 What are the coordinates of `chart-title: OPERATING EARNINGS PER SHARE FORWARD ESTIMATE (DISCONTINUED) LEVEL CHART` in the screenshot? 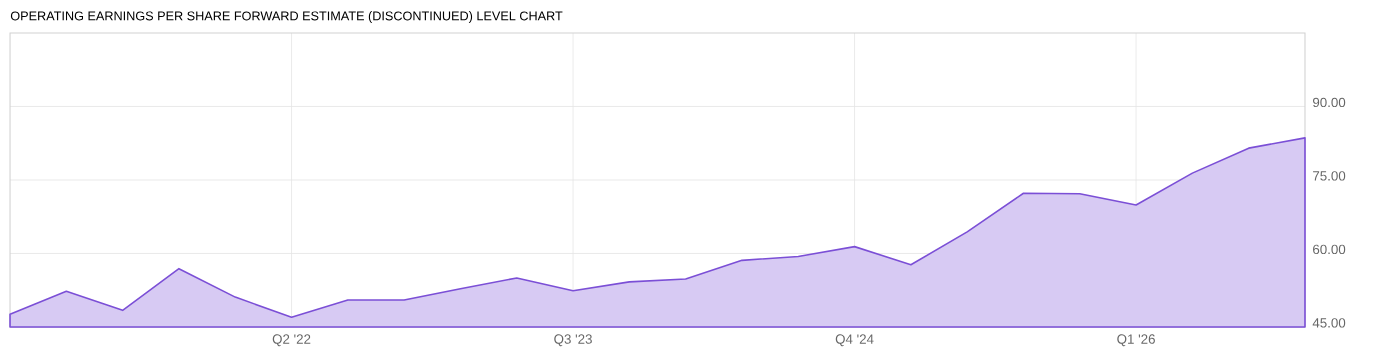 It's located at (286, 17).